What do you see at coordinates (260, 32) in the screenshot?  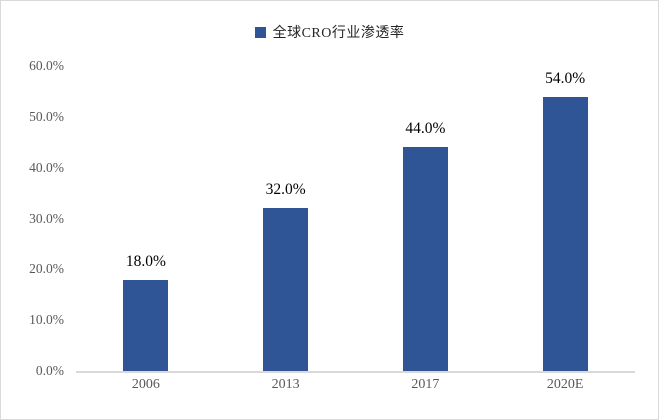 I see `legend-swatch-icon` at bounding box center [260, 32].